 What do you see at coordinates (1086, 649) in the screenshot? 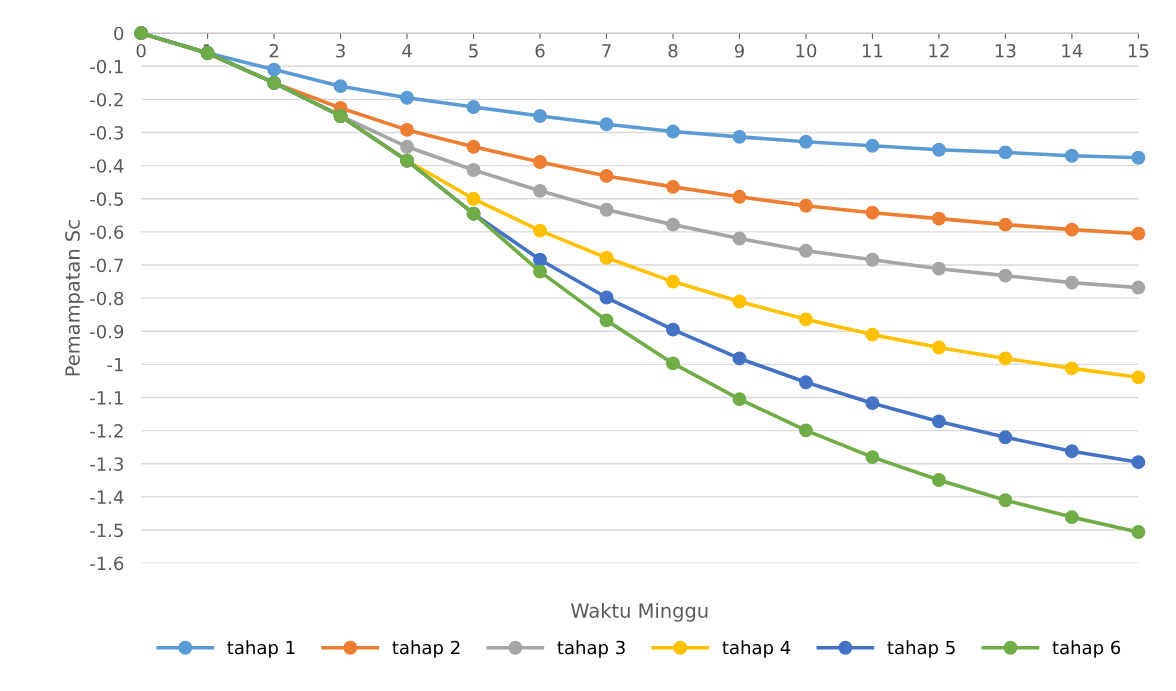
I see `legend-label: tahap 6` at bounding box center [1086, 649].